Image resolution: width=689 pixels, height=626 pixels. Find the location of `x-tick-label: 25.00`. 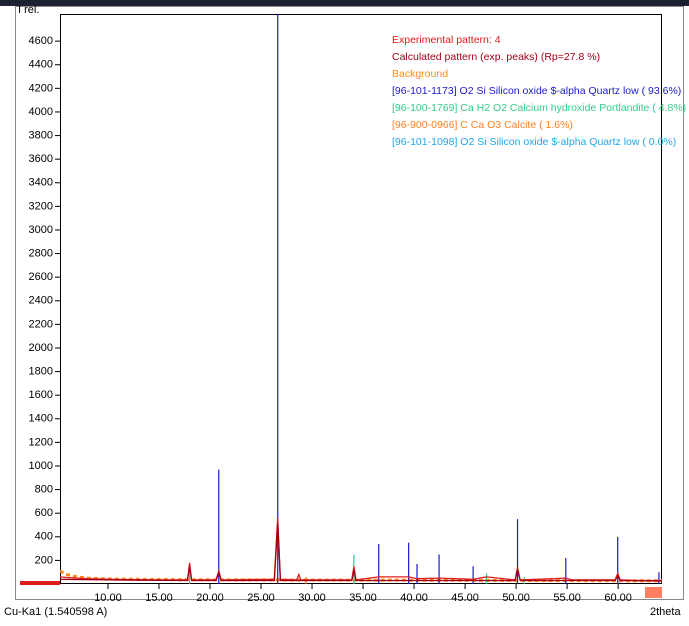

x-tick-label: 25.00 is located at coordinates (261, 598).